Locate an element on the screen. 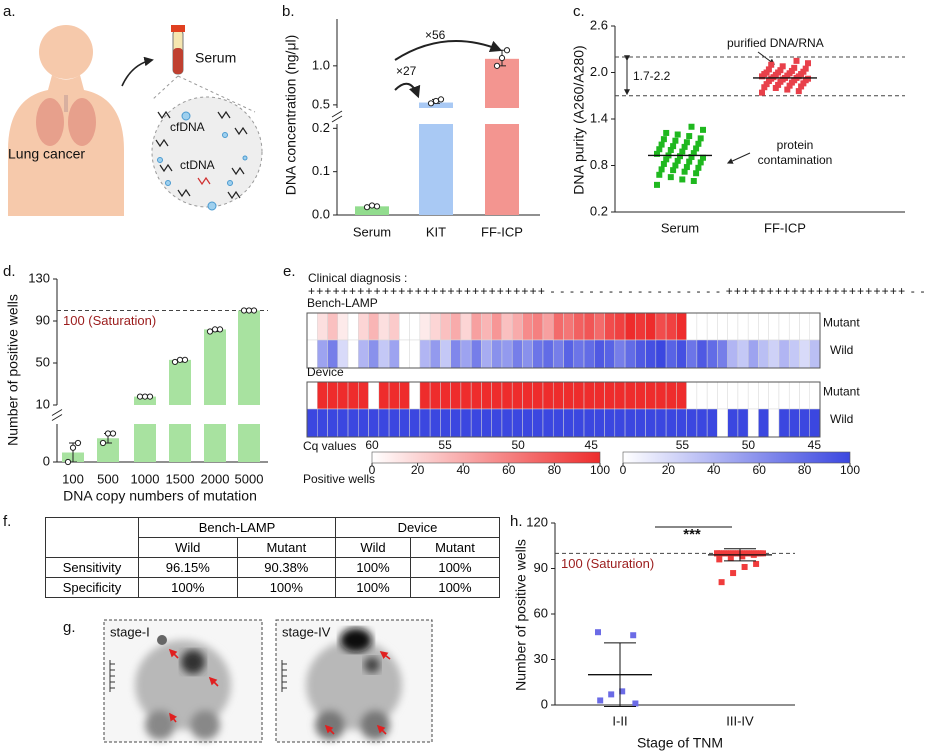 The width and height of the screenshot is (929, 754). ctdna-label: ctDNA is located at coordinates (197, 165).